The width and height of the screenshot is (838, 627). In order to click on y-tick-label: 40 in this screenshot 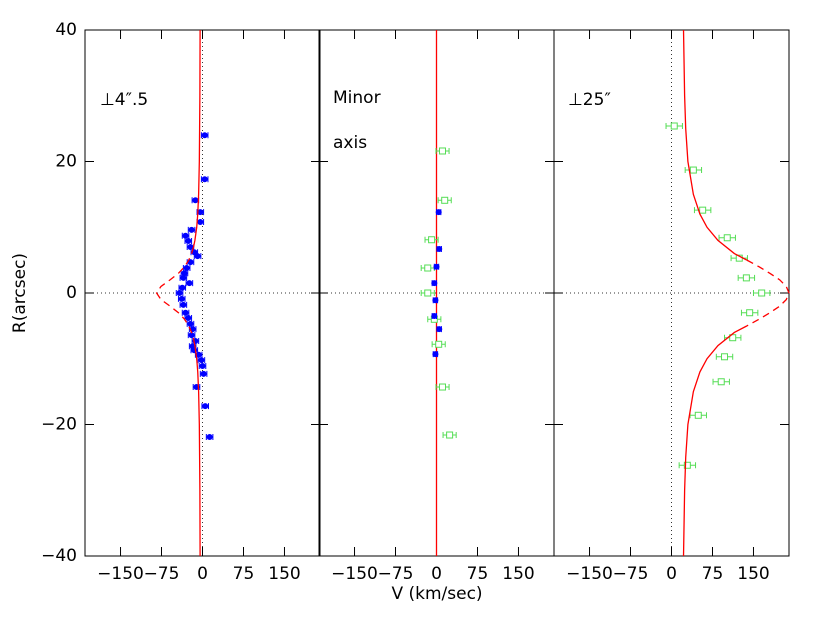, I will do `click(66, 30)`.